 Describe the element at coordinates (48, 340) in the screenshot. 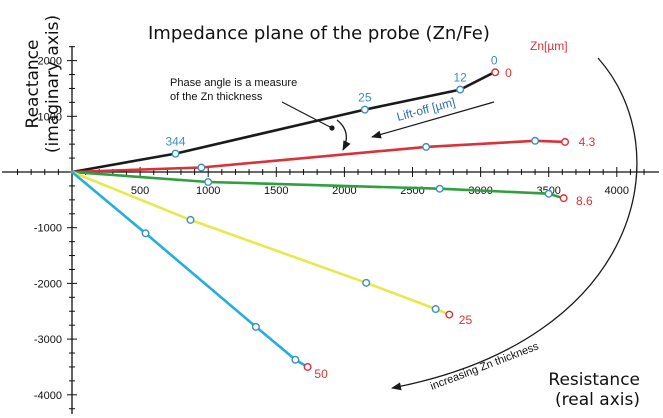

I see `y-tick-label: -3000` at that location.